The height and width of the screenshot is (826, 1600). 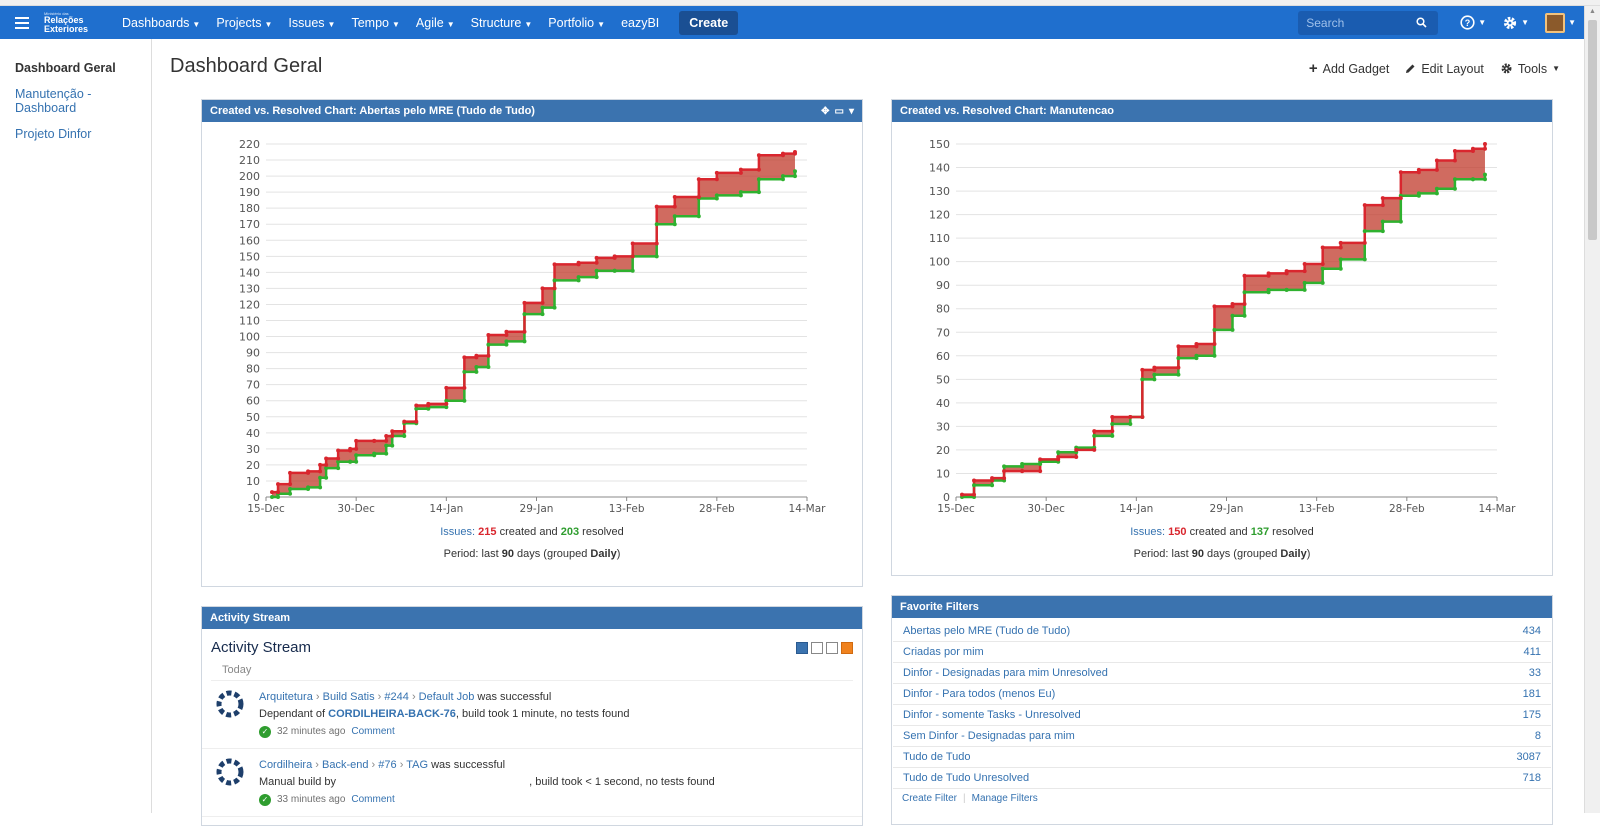 I want to click on nav-label: eazyBI, so click(x=640, y=22).